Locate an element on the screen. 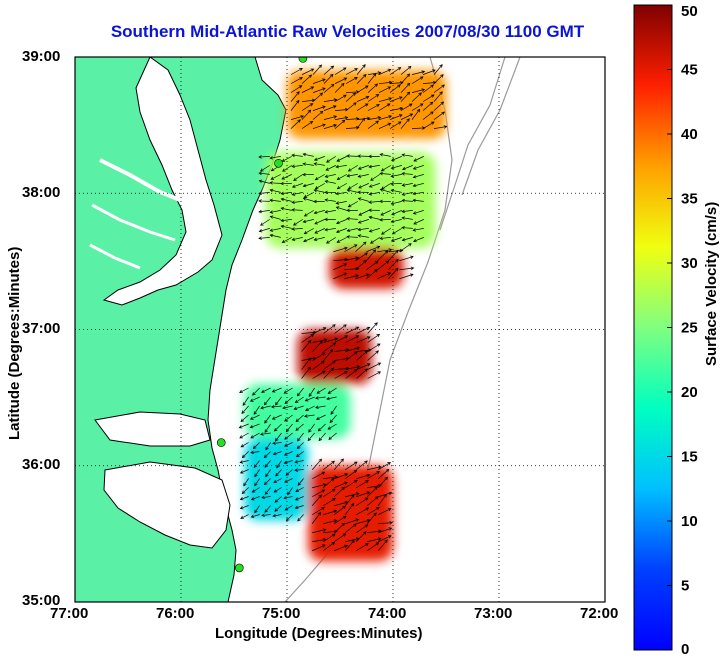 The width and height of the screenshot is (724, 659). york-river is located at coordinates (115, 256).